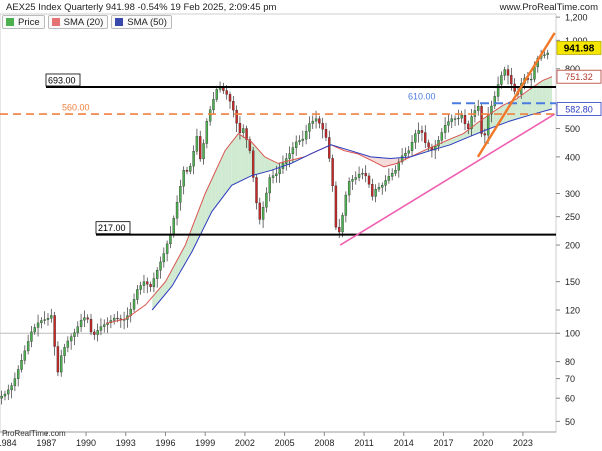  Describe the element at coordinates (572, 282) in the screenshot. I see `y-tick-label: 150` at that location.